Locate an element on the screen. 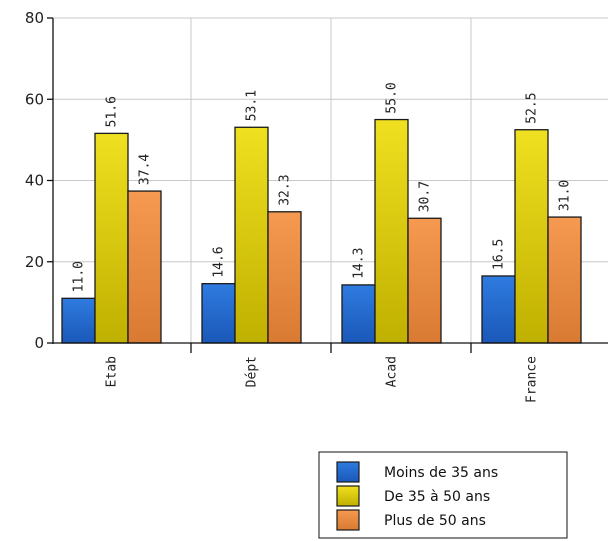 The image size is (608, 541). y-tick-label: 0 is located at coordinates (39, 343).